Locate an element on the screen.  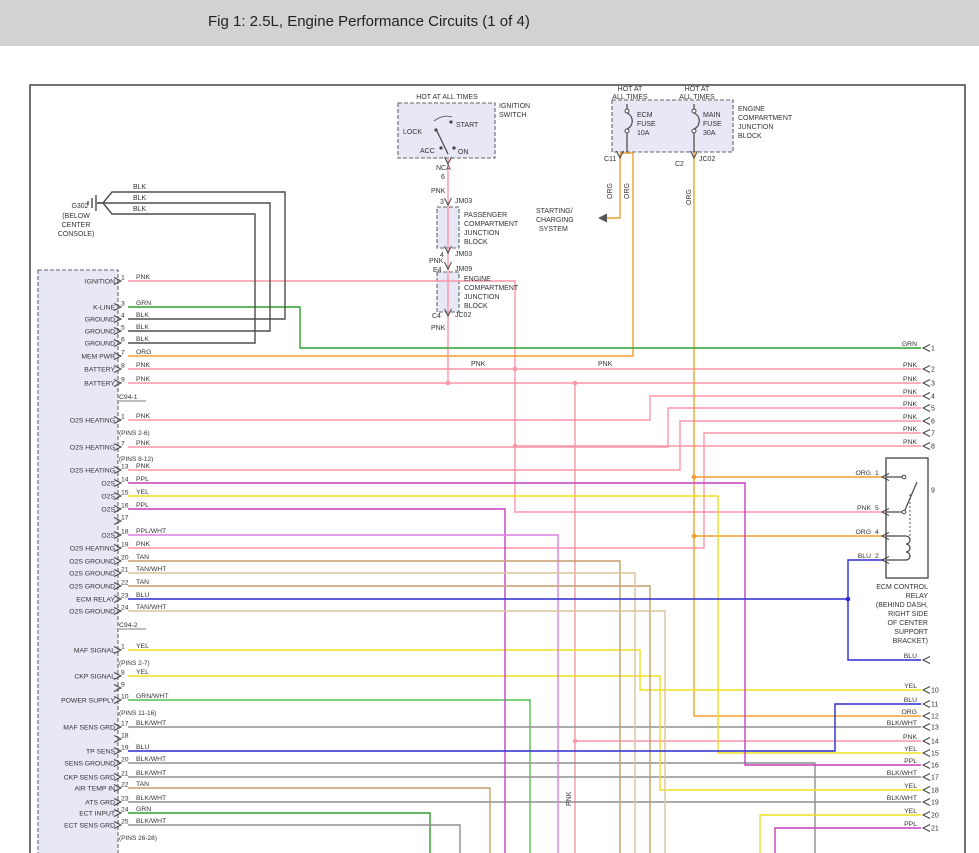
pin-number: 10 is located at coordinates (125, 697).